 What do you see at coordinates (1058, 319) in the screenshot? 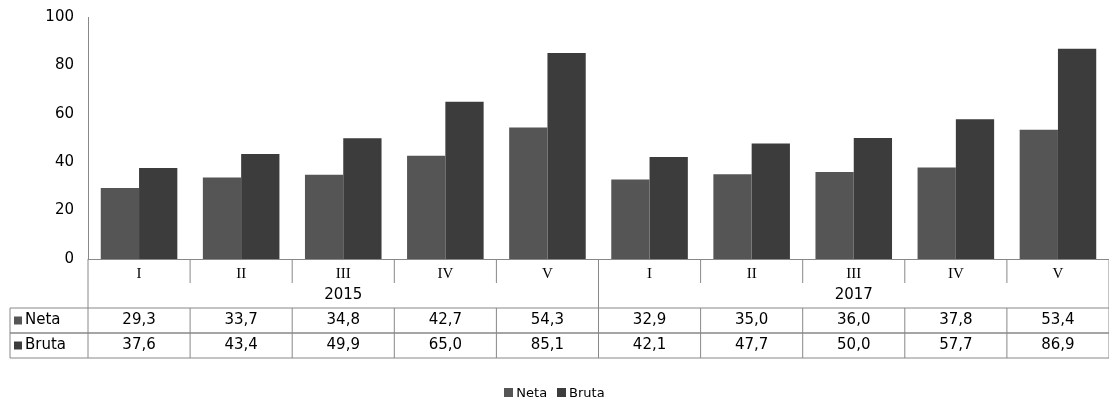
I see `data-label: 53,4` at bounding box center [1058, 319].